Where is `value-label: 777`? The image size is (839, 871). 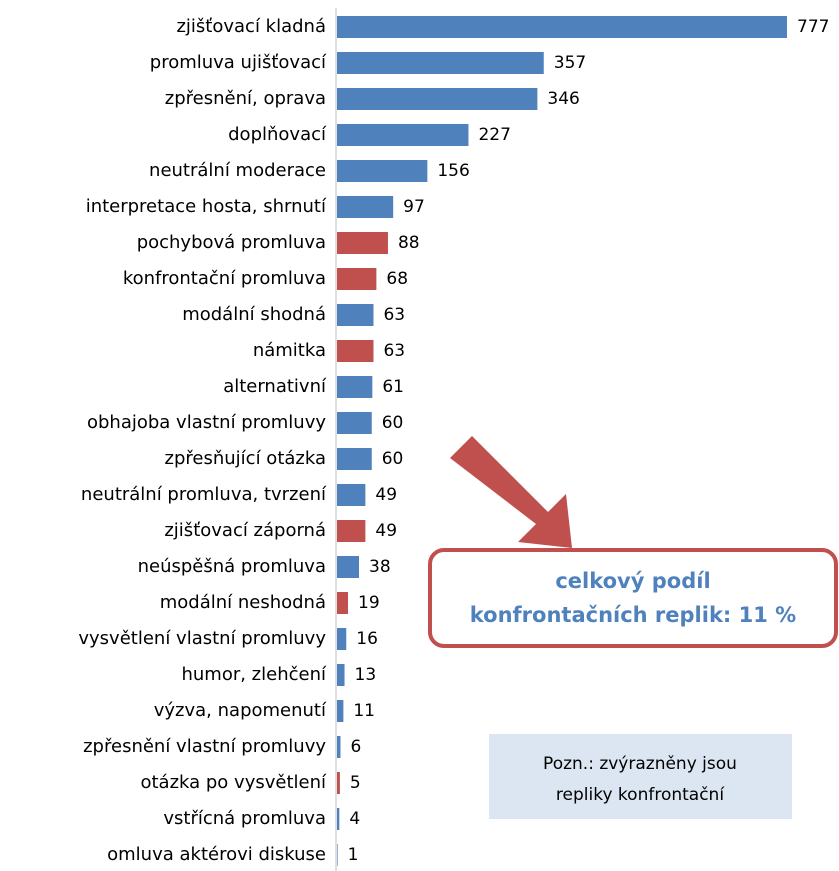 value-label: 777 is located at coordinates (813, 27).